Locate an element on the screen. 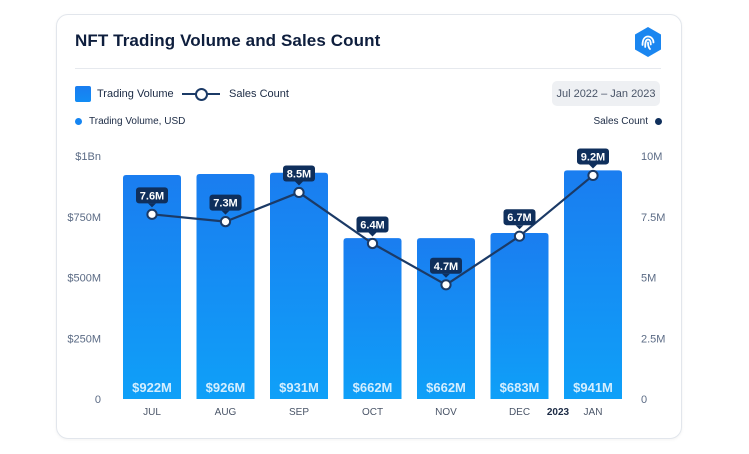 This screenshot has width=749, height=454. fingerprint-shield-logo is located at coordinates (648, 42).